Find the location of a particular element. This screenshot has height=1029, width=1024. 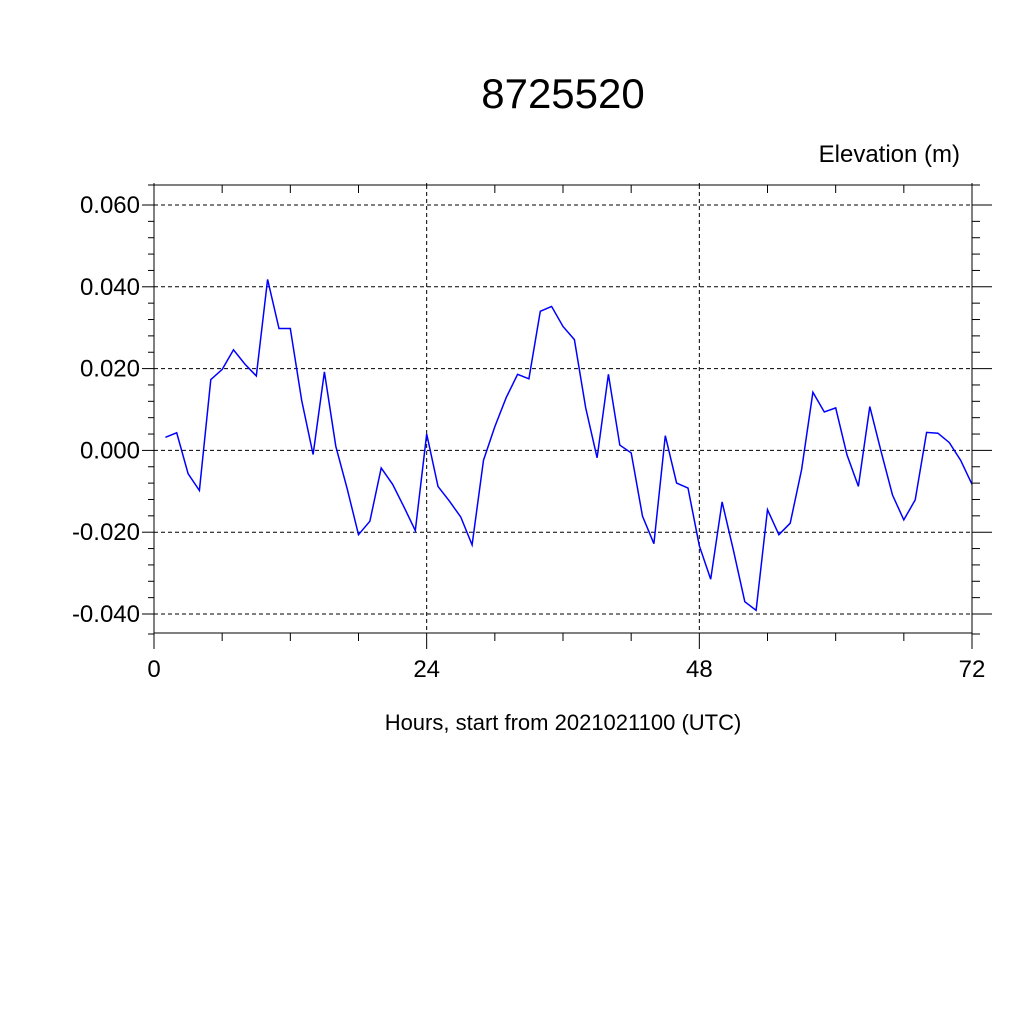

chart-title: 8725520 is located at coordinates (563, 93).